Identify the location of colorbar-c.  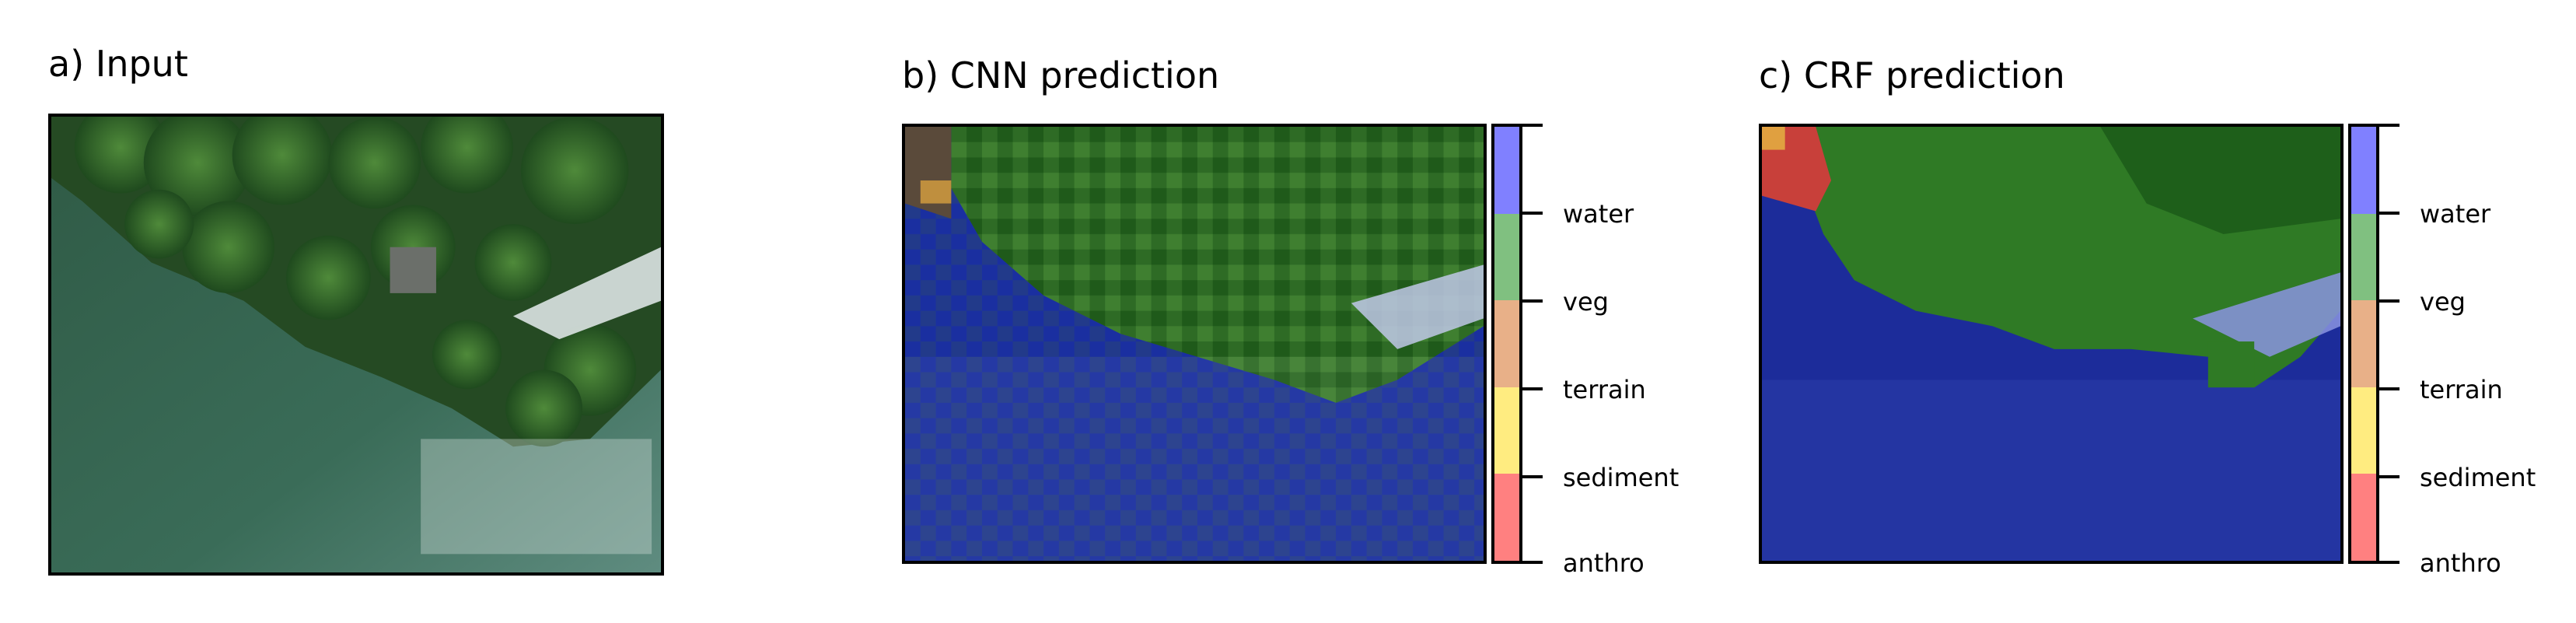
(2363, 344).